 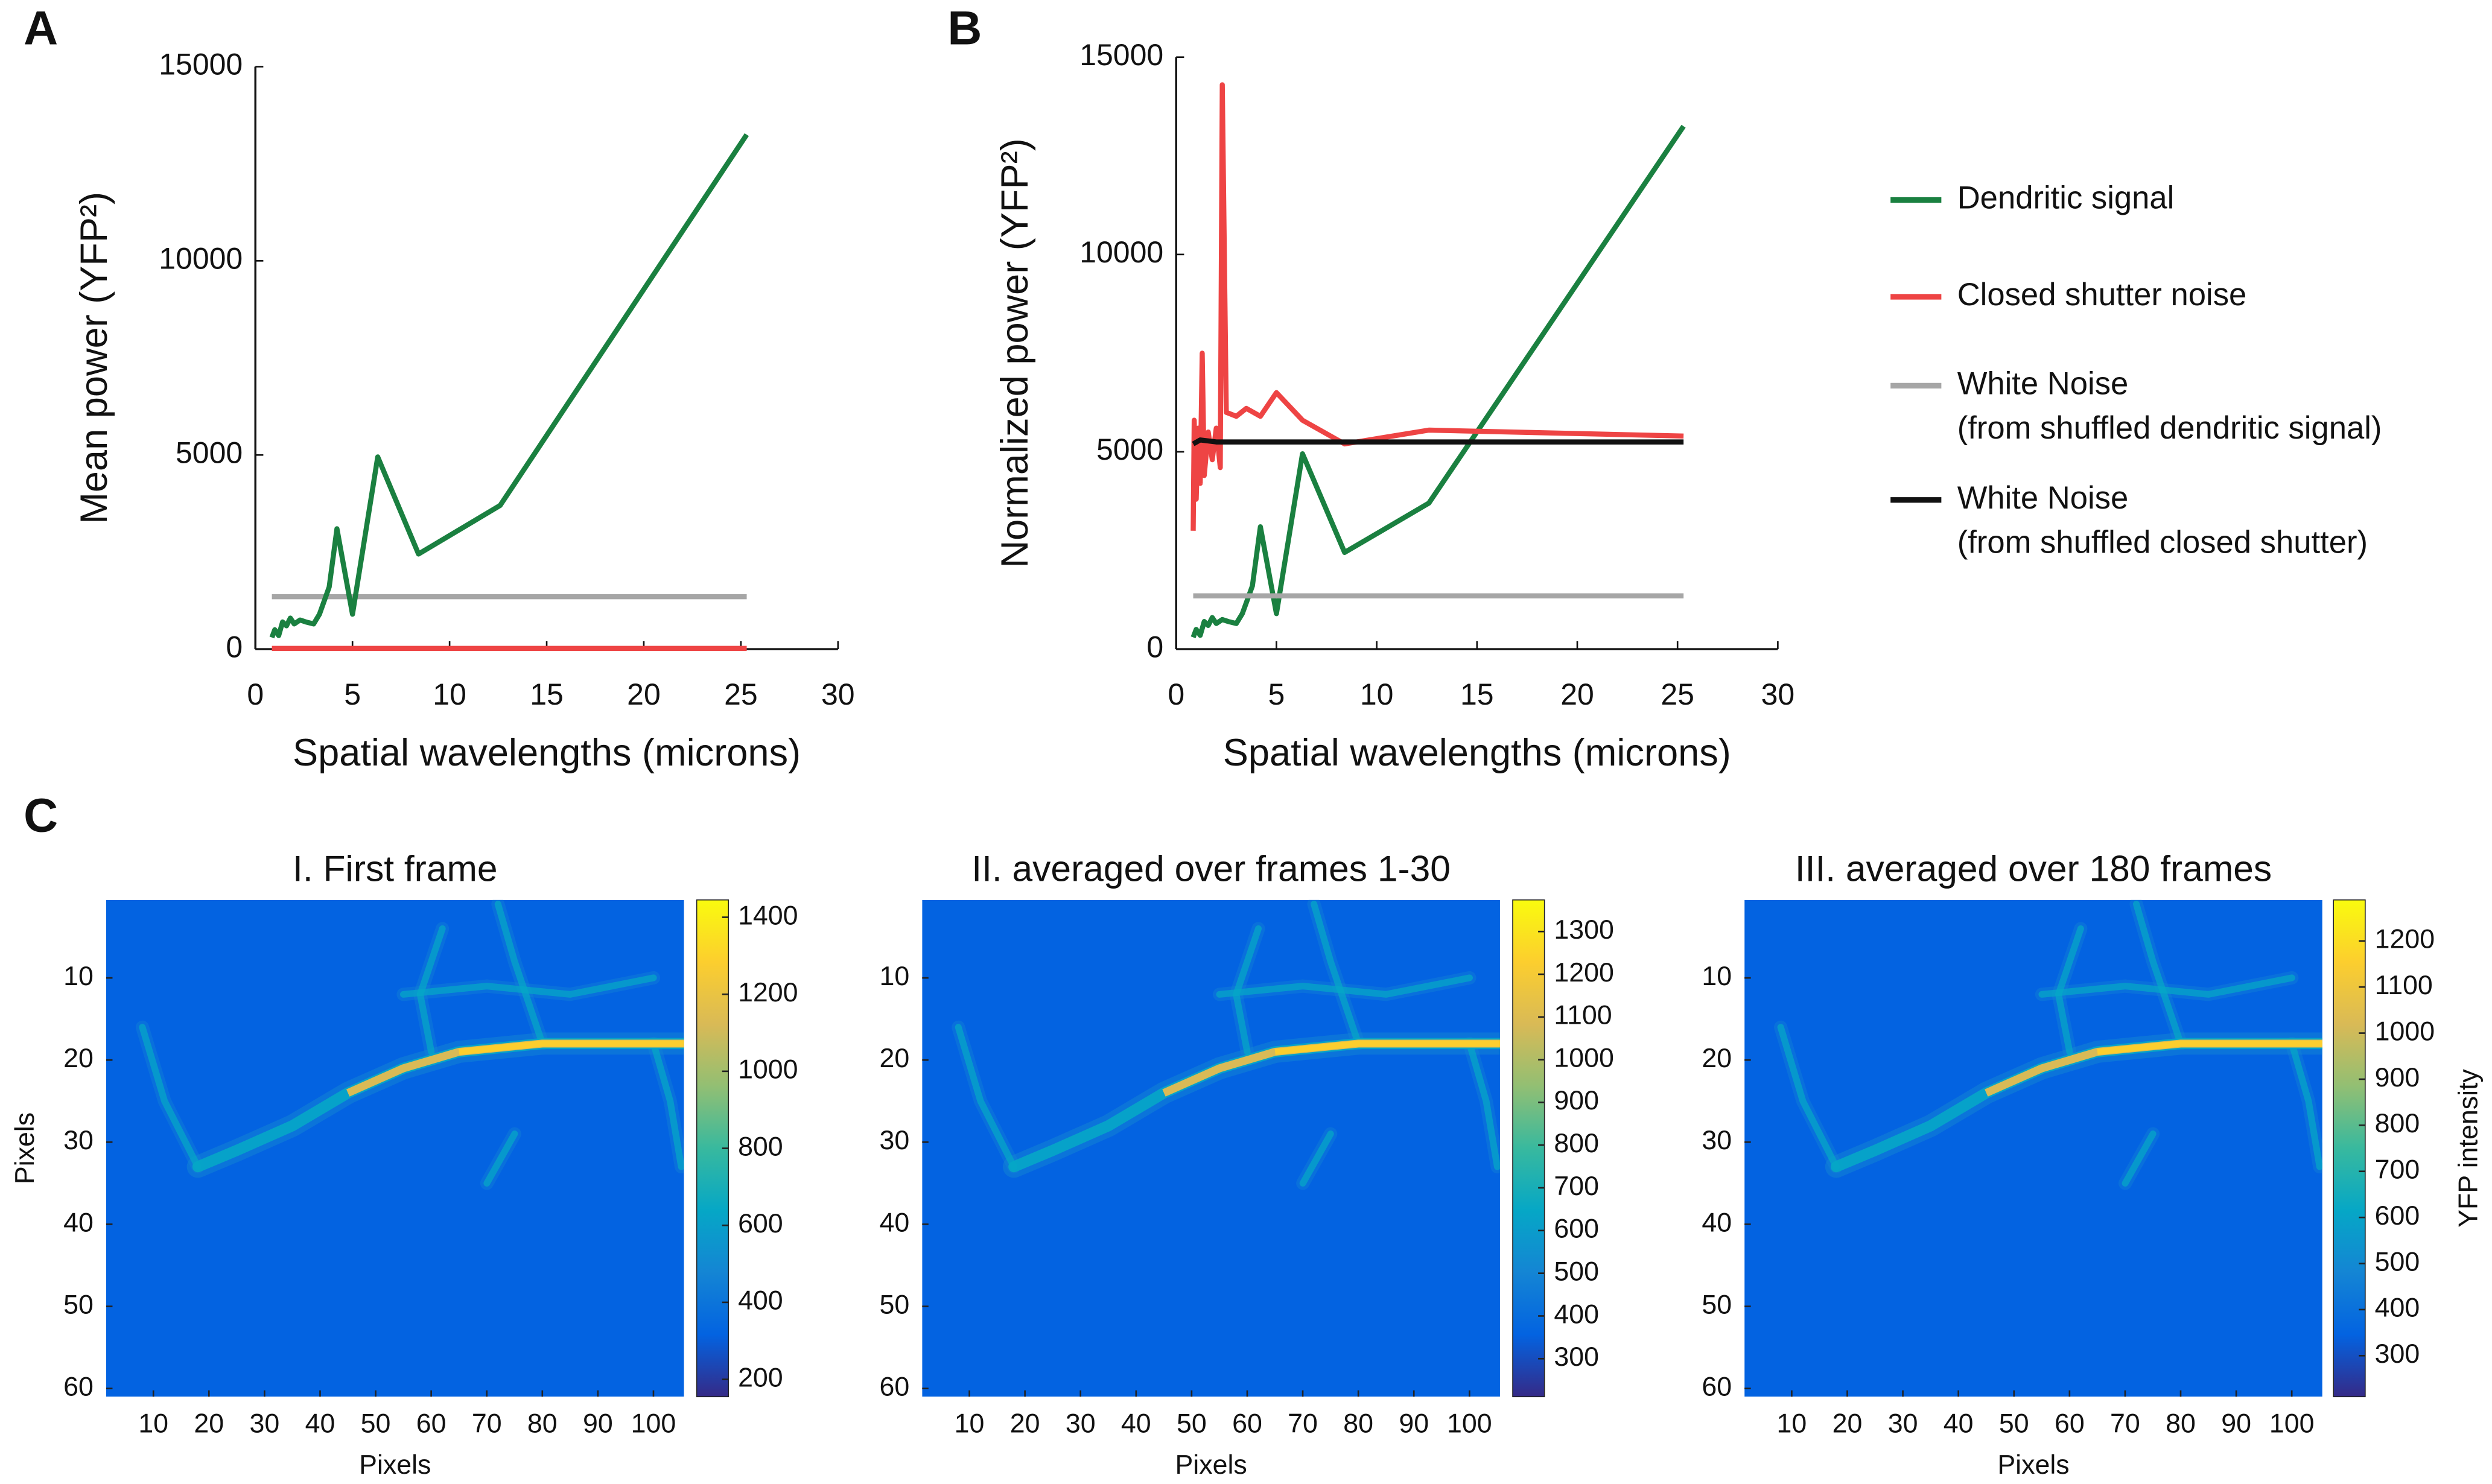 I want to click on colorbar-tick-label: 500, so click(x=1576, y=1271).